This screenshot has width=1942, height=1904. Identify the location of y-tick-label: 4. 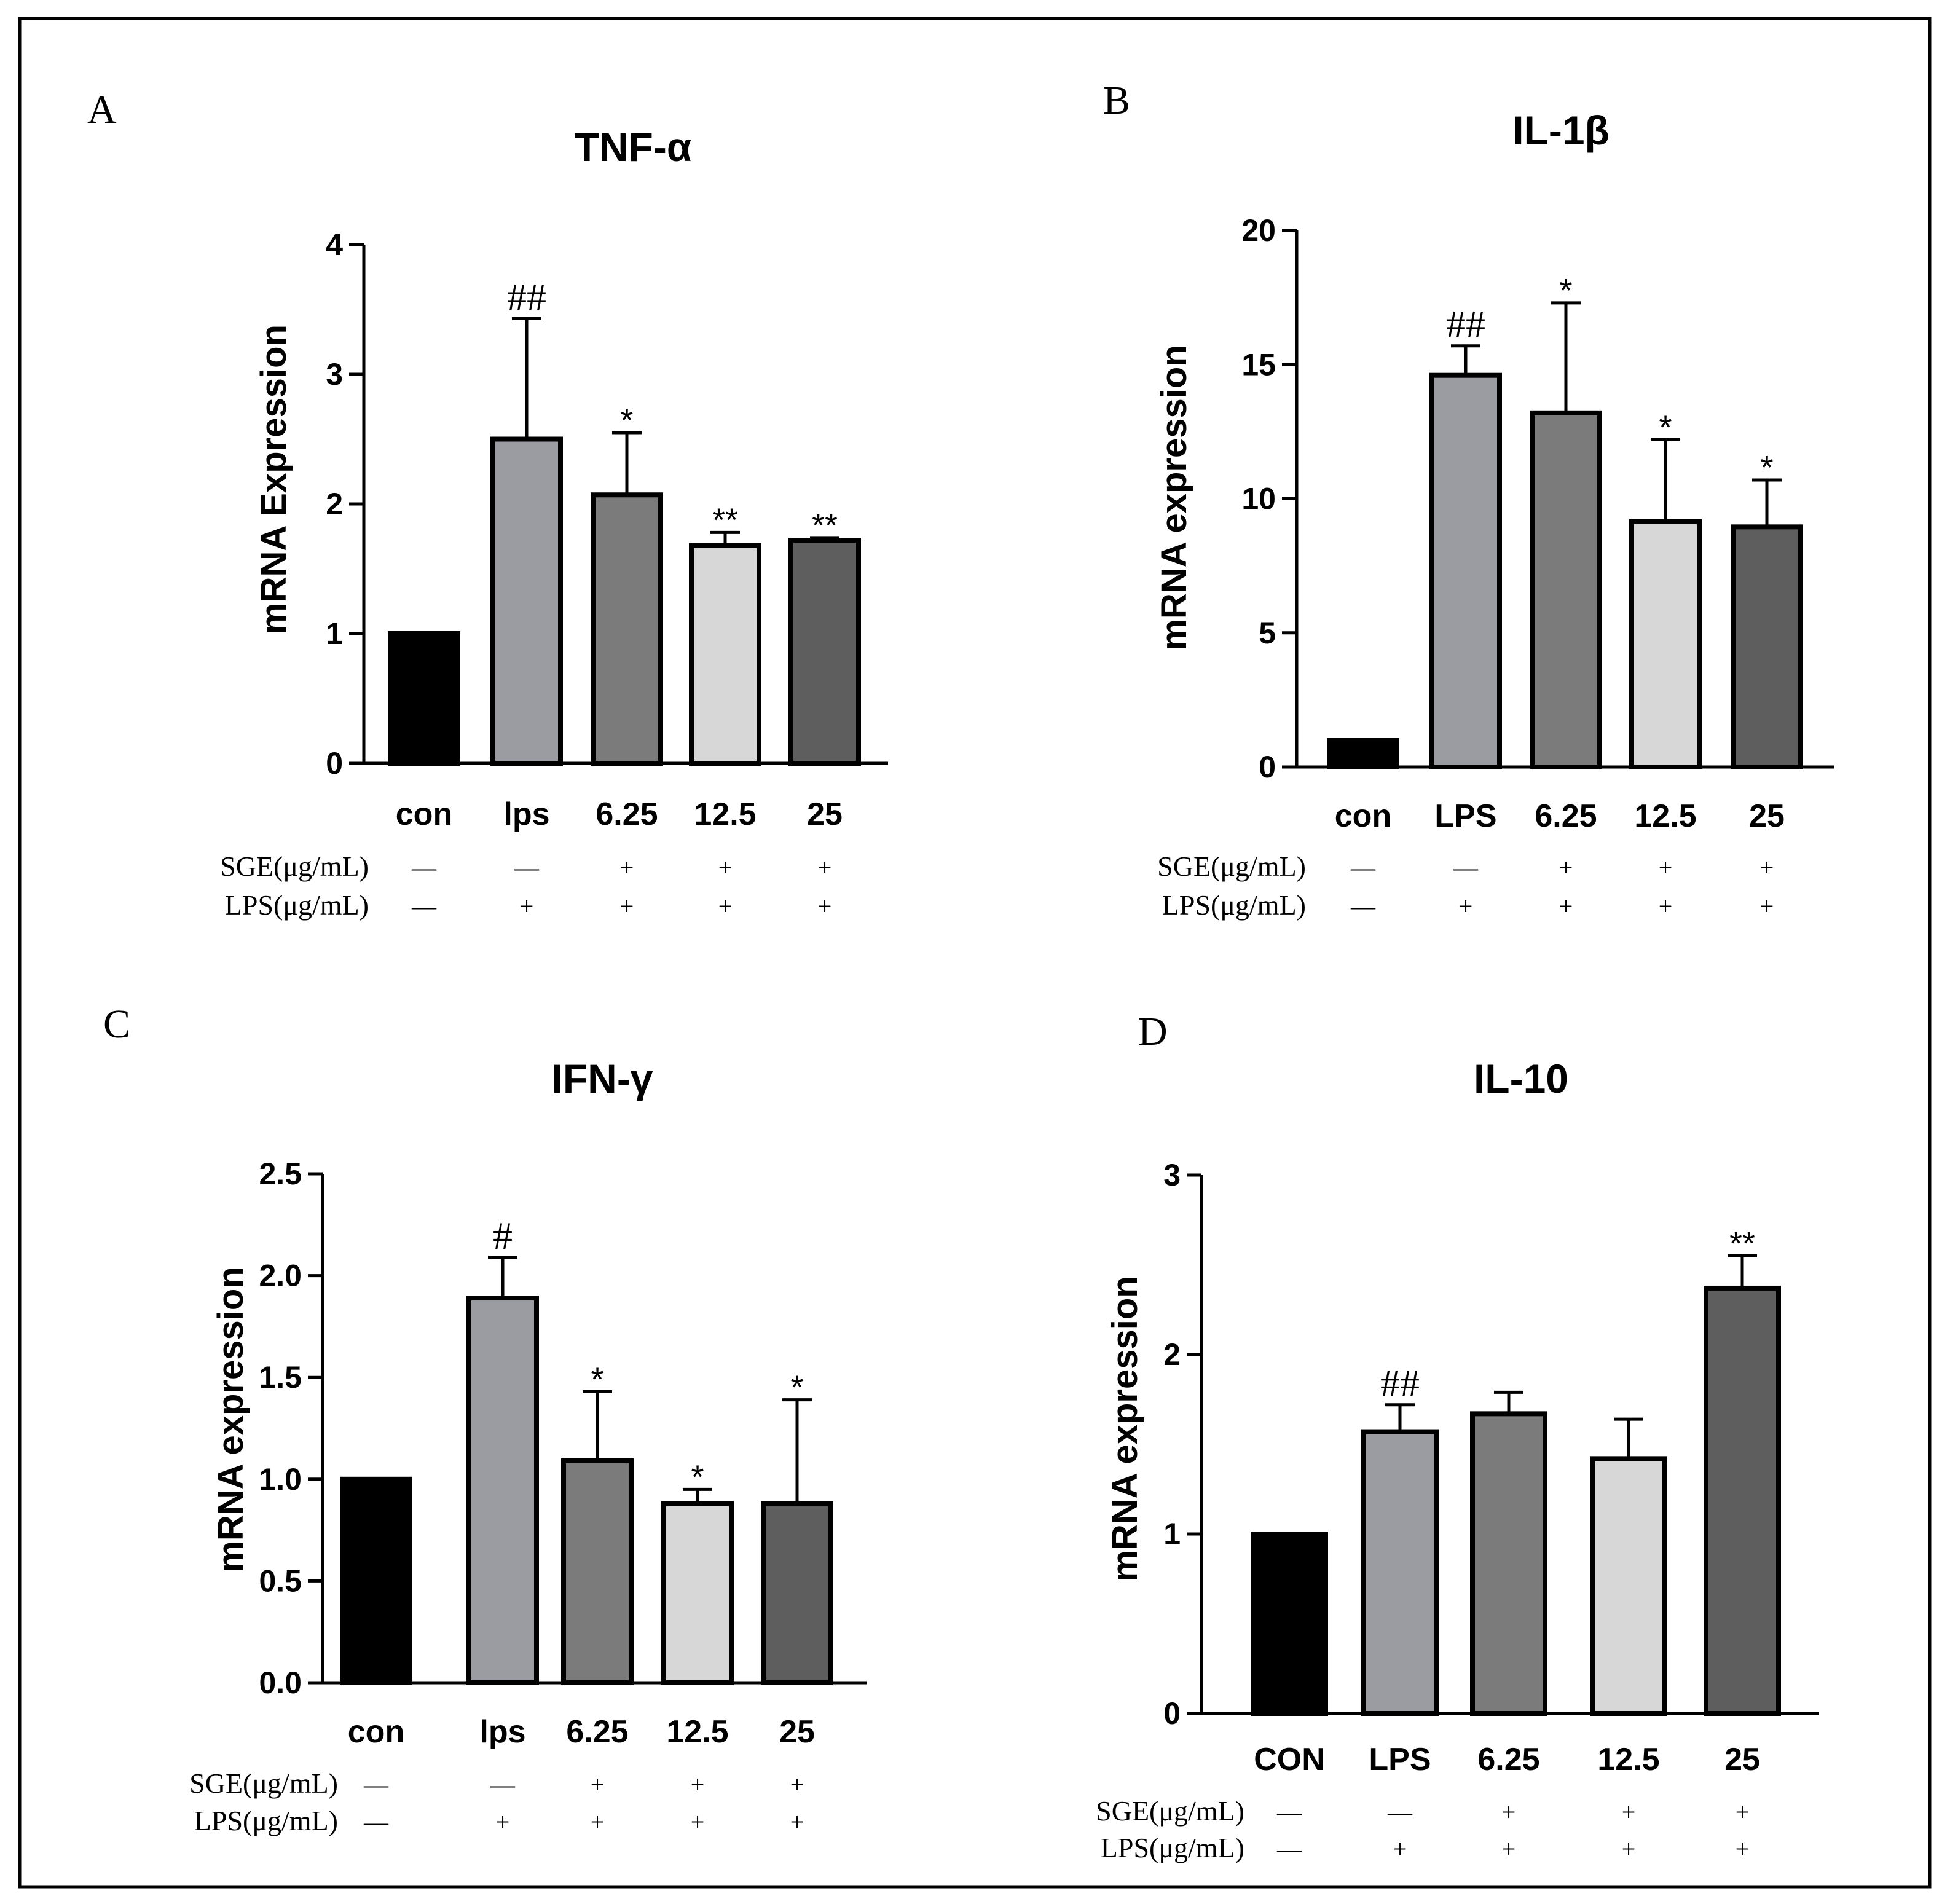
(334, 244).